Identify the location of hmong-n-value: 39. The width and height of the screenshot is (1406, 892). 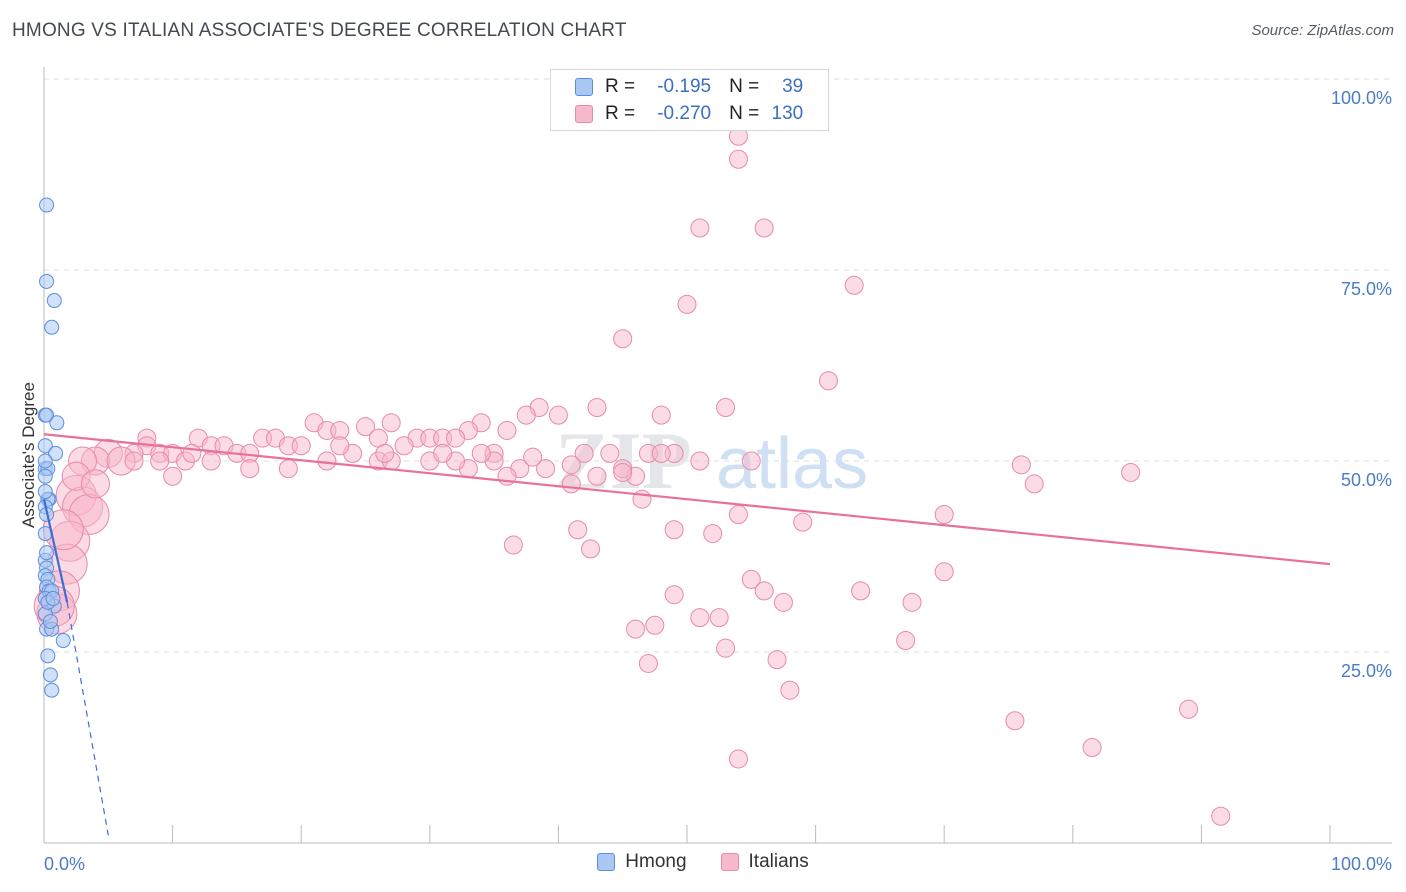
(793, 86).